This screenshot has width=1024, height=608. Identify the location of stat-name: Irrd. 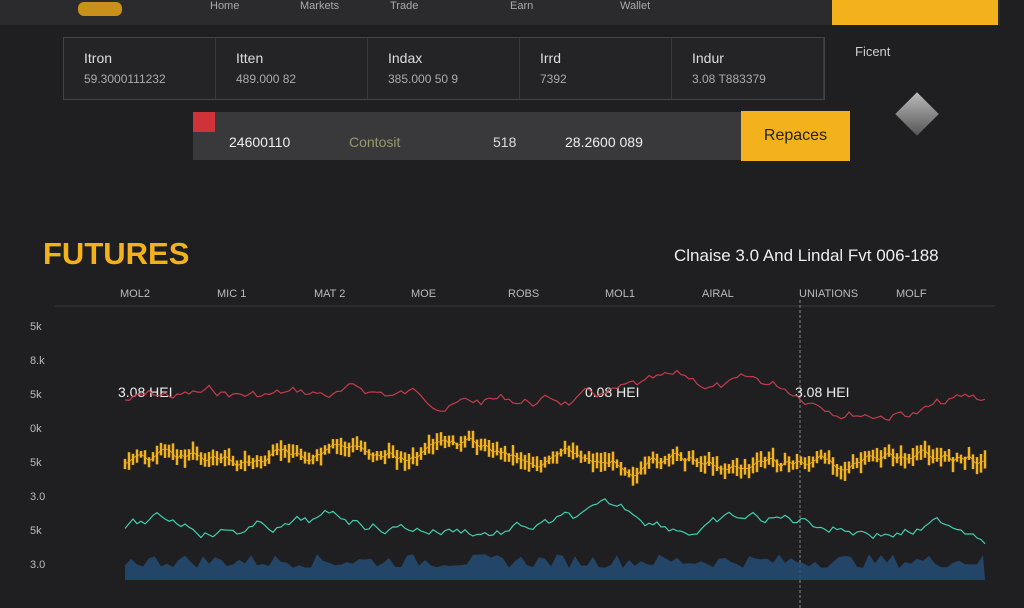
(550, 58).